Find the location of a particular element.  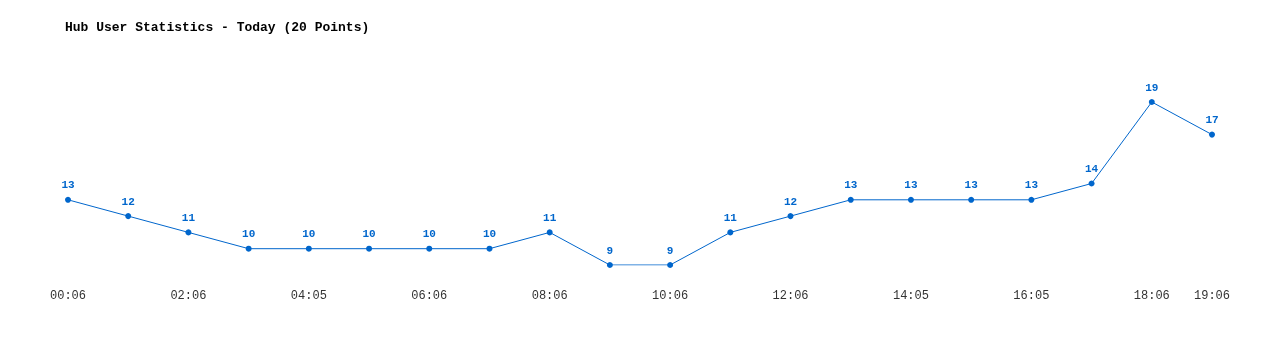

x-tick-label: 10:06 is located at coordinates (670, 296).